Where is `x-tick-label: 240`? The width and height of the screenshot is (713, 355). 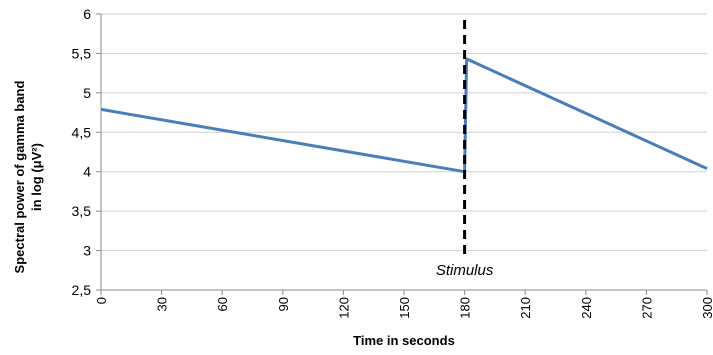 x-tick-label: 240 is located at coordinates (586, 308).